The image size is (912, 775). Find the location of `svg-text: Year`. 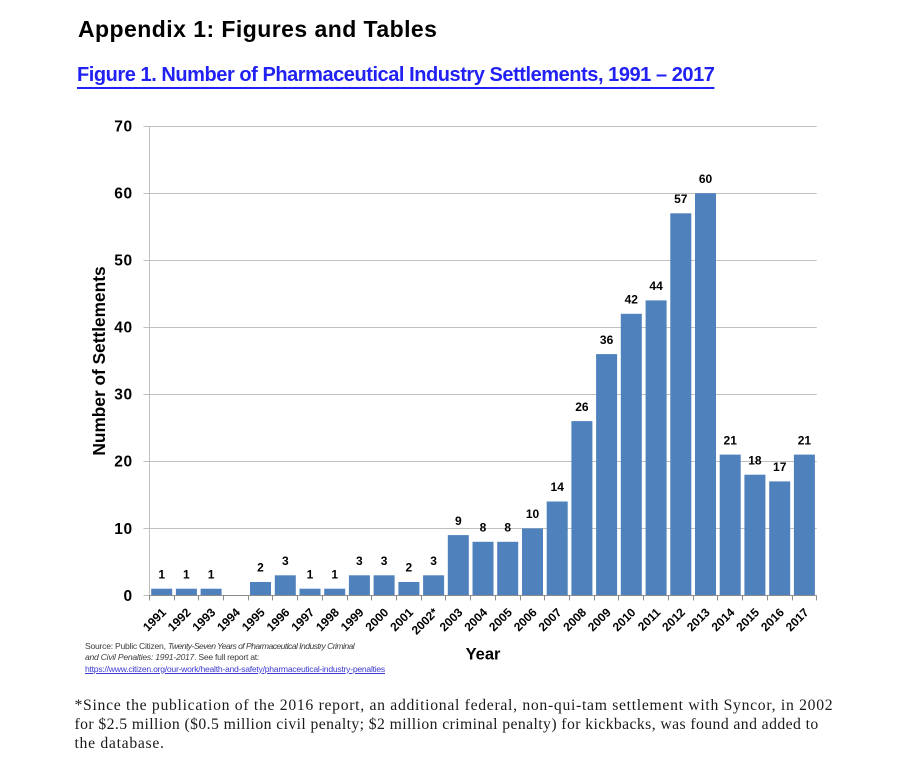

svg-text: Year is located at coordinates (483, 655).